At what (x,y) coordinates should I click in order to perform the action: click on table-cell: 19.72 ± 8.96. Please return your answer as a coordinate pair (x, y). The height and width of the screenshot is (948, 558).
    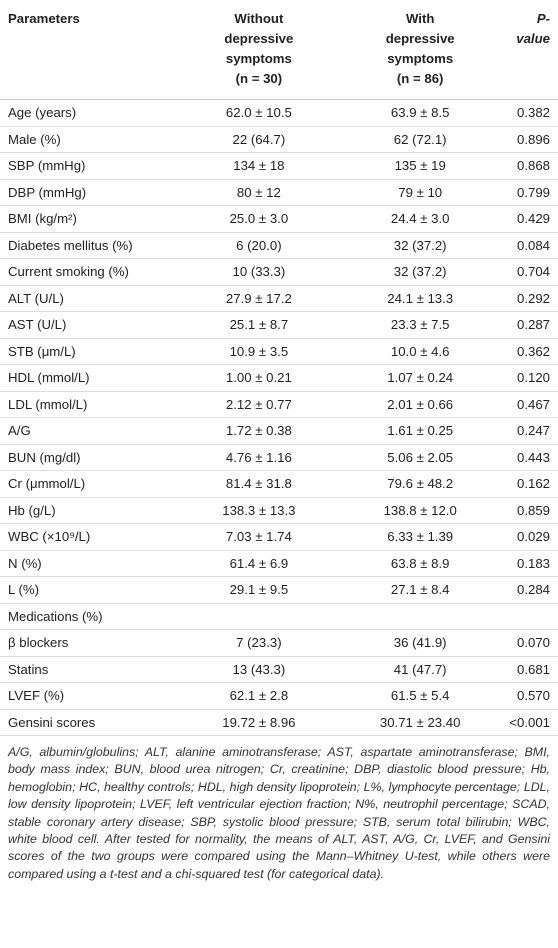
    Looking at the image, I should click on (259, 722).